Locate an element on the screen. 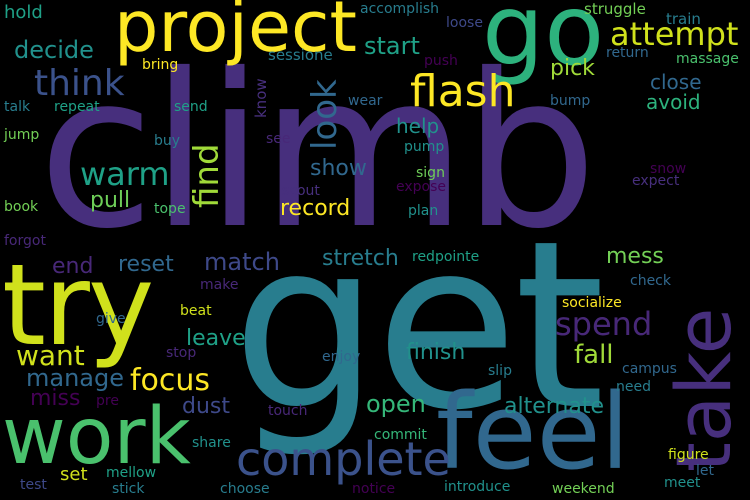 This screenshot has height=500, width=750. word: let is located at coordinates (705, 471).